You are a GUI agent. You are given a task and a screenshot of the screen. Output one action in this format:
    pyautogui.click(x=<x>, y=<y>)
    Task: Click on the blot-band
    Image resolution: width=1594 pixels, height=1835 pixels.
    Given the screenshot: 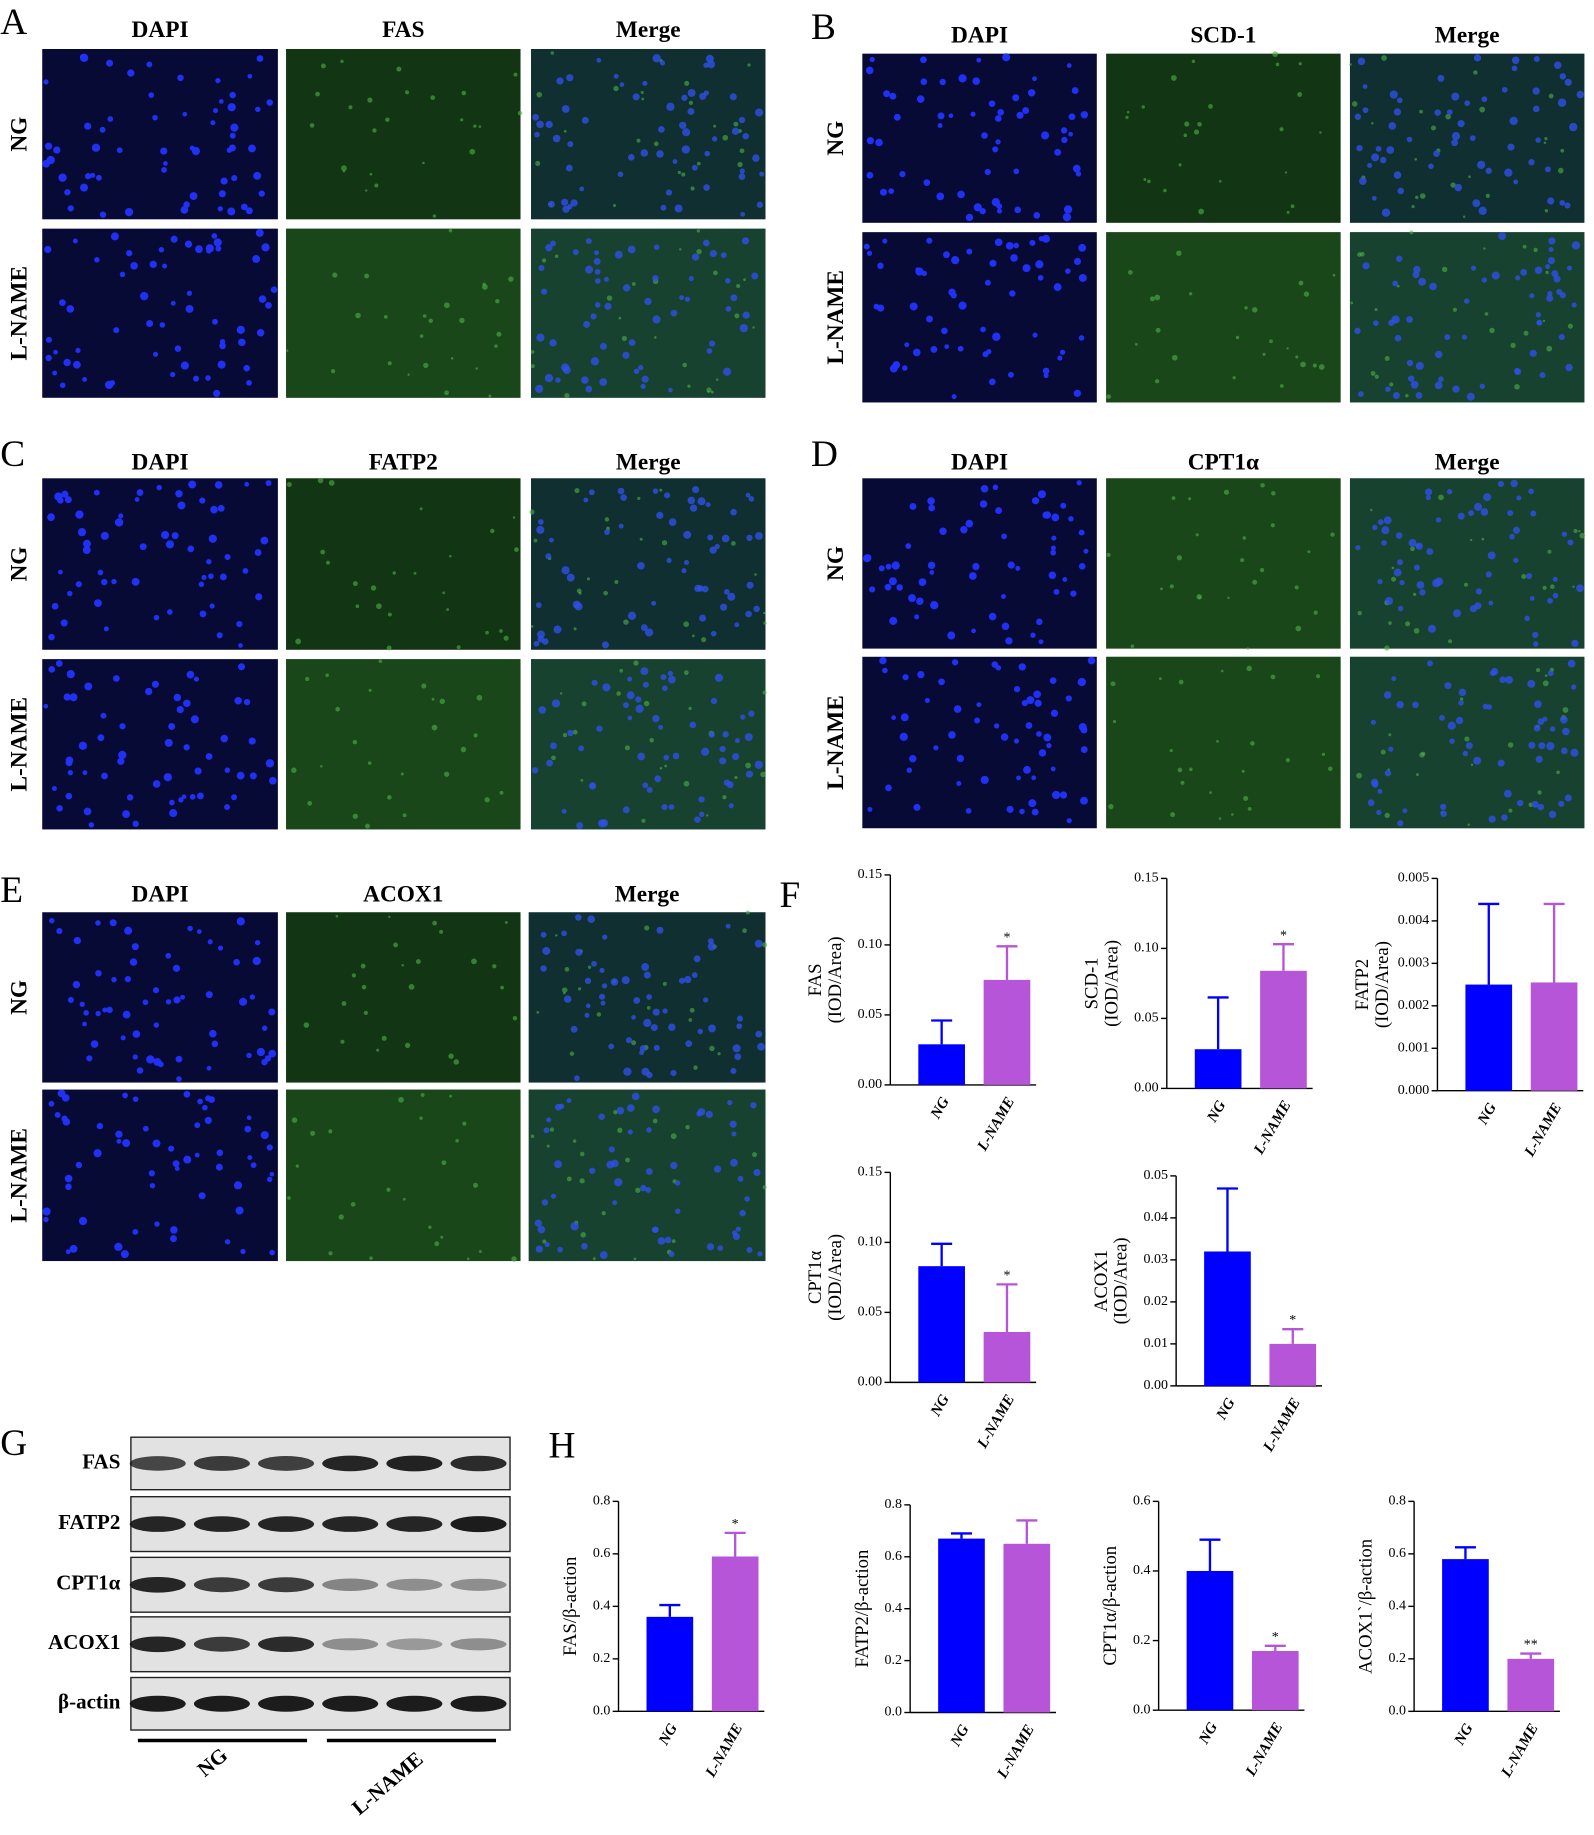 What is the action you would take?
    pyautogui.click(x=286, y=1703)
    